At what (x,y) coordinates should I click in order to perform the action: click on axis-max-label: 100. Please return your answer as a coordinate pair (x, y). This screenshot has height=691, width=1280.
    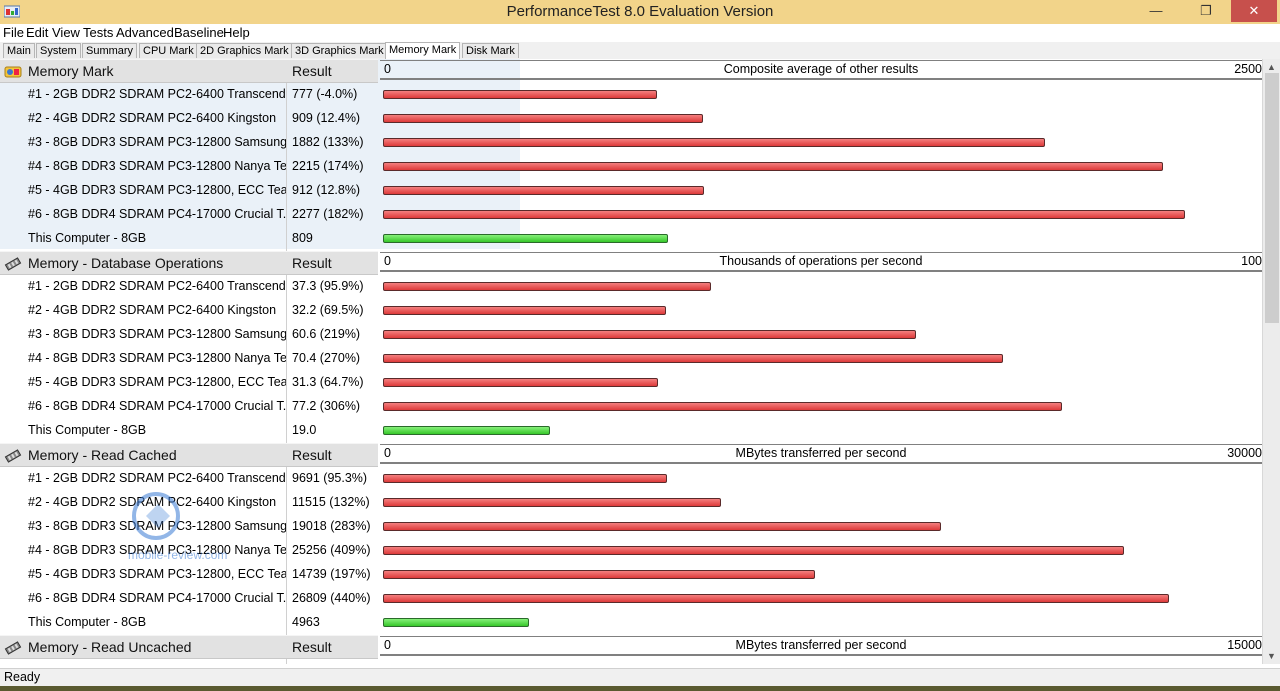
    Looking at the image, I should click on (1251, 261).